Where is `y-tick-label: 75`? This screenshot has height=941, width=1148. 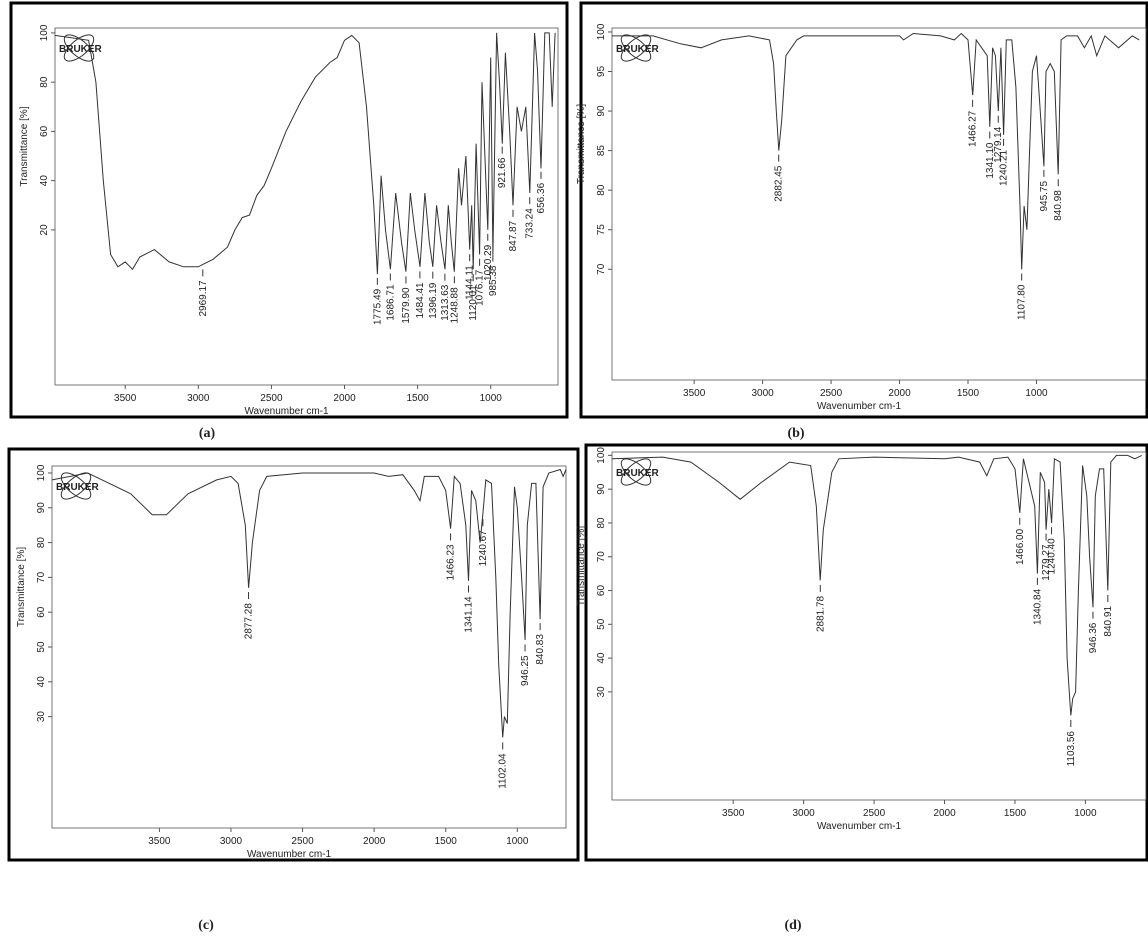
y-tick-label: 75 is located at coordinates (601, 230).